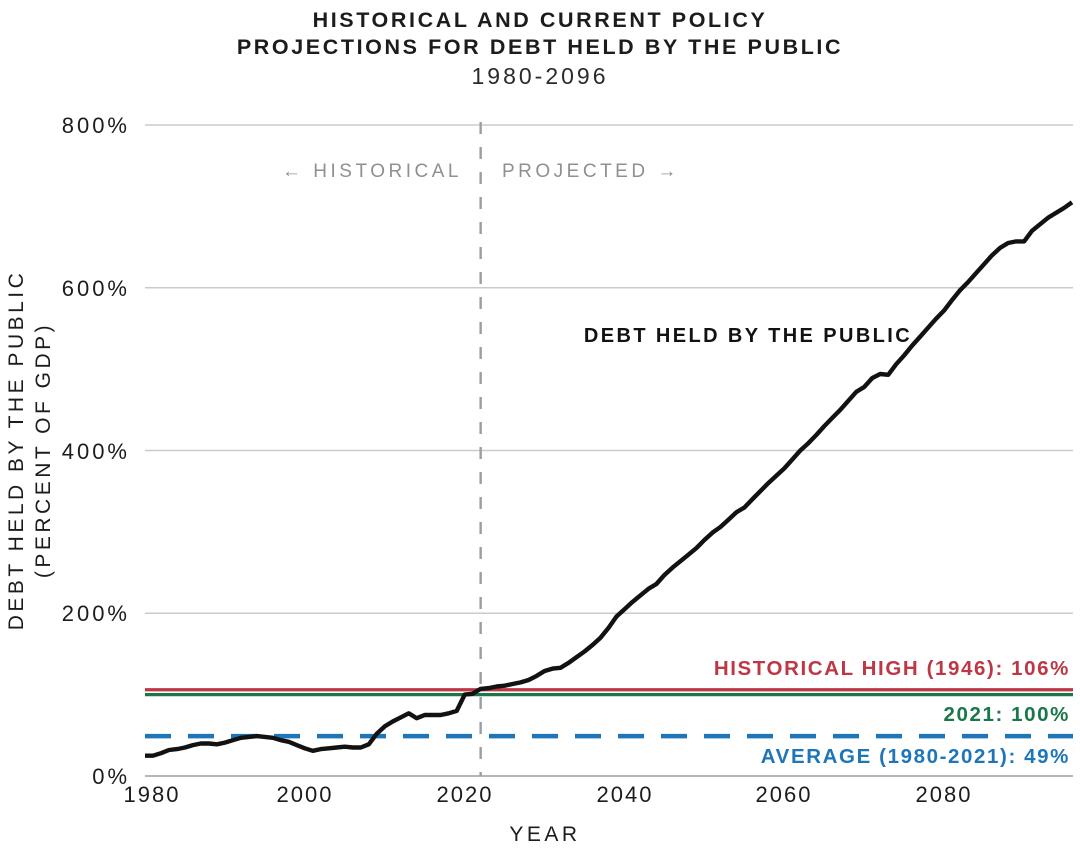  Describe the element at coordinates (96, 125) in the screenshot. I see `ytick-800: 800%` at that location.